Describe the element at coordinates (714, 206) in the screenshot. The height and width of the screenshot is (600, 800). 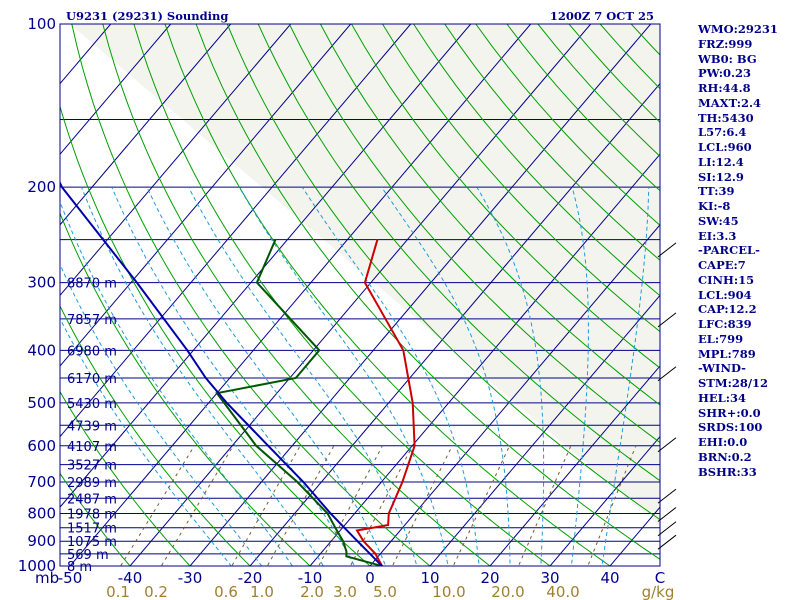
I see `index-line: KI:-8` at that location.